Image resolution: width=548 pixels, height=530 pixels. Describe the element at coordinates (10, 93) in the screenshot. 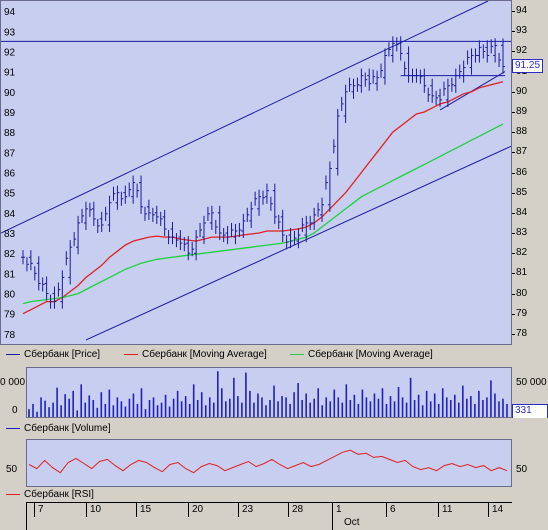

I see `price-y-tick-label-left: 90` at that location.